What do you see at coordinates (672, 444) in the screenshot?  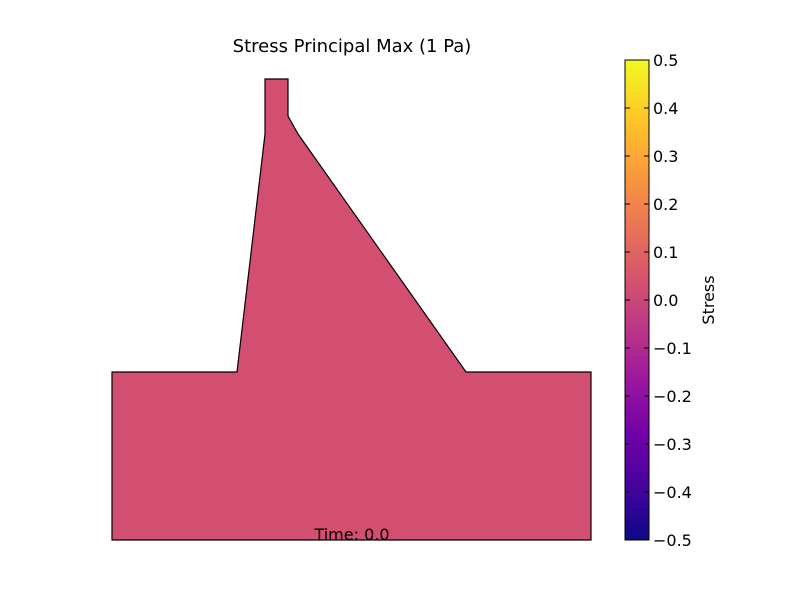 I see `colorbar-tick-label: −0.3` at bounding box center [672, 444].